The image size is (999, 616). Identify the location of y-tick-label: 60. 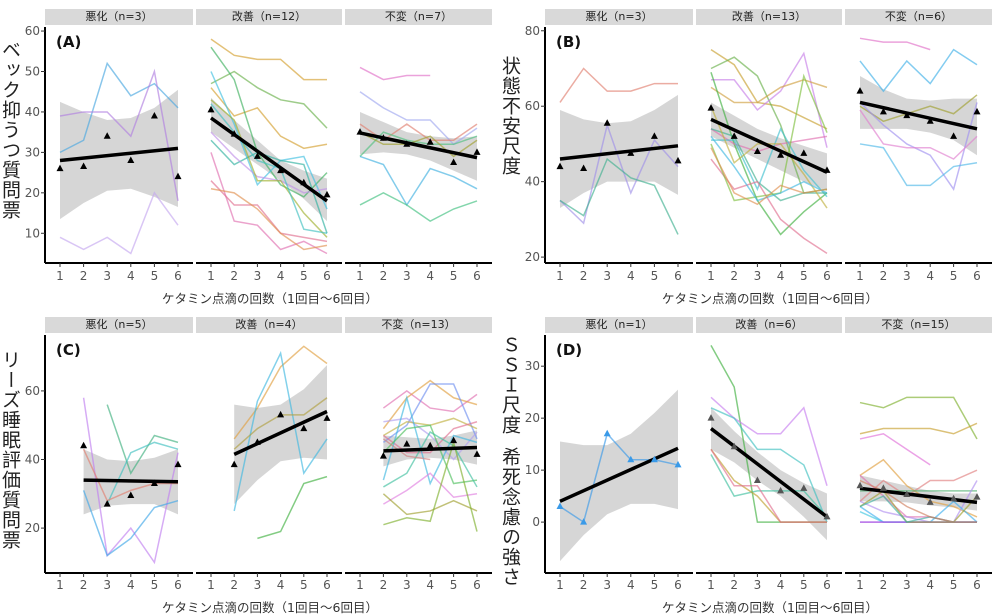
(32, 391).